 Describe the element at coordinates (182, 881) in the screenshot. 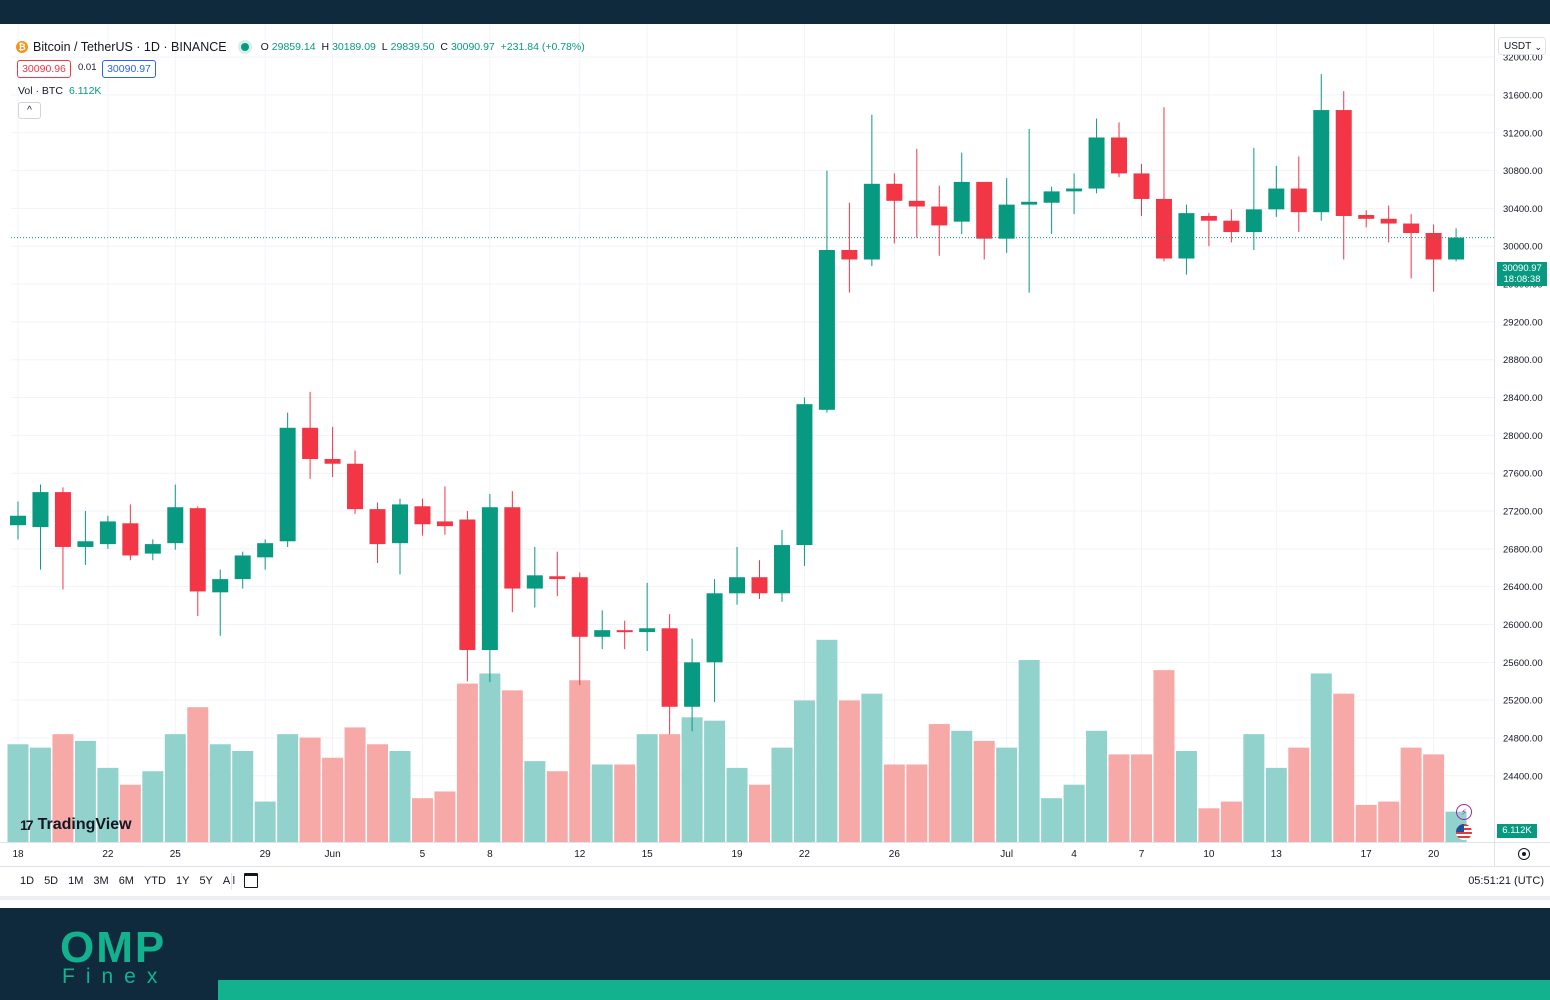

I see `range-button-1y: 1Y` at that location.